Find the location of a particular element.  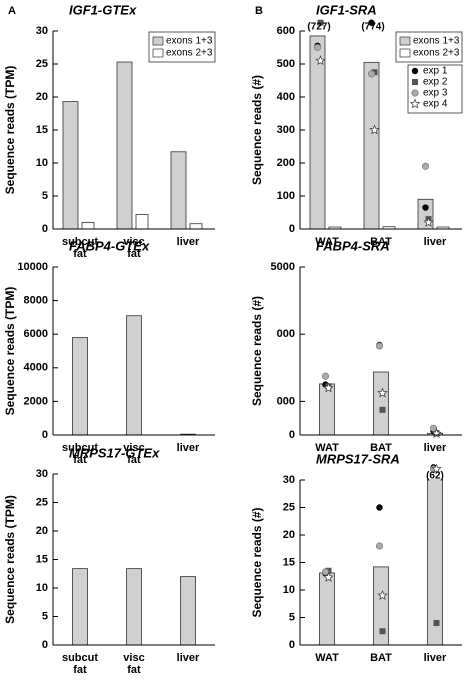

annotation: (62) is located at coordinates (435, 476).